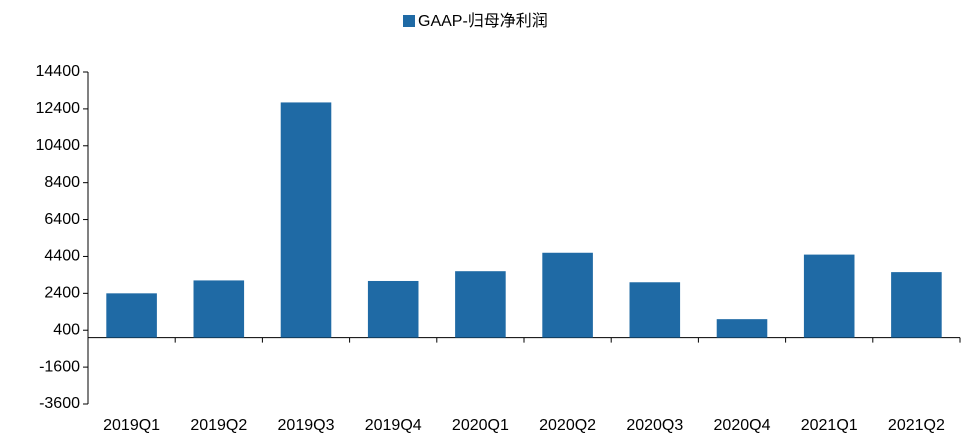 This screenshot has width=969, height=439. Describe the element at coordinates (62, 293) in the screenshot. I see `y-tick-label: 2400` at that location.